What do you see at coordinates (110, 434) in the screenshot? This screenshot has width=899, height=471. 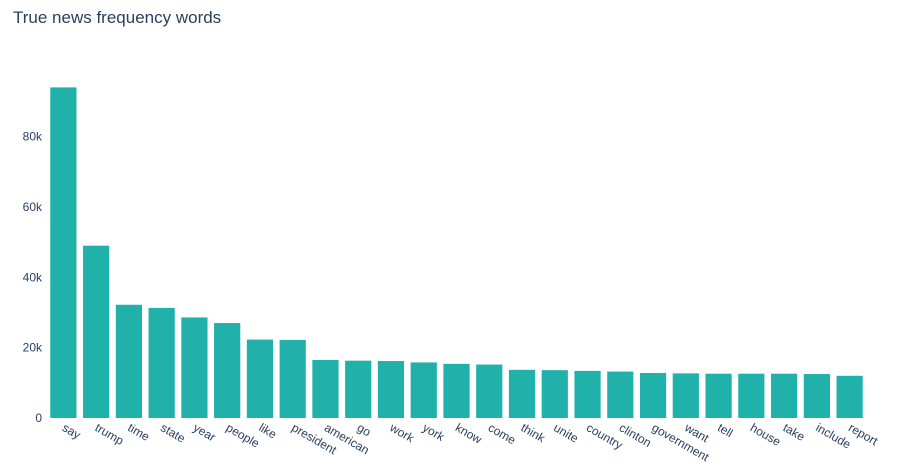 I see `x-tick-label: trump` at bounding box center [110, 434].